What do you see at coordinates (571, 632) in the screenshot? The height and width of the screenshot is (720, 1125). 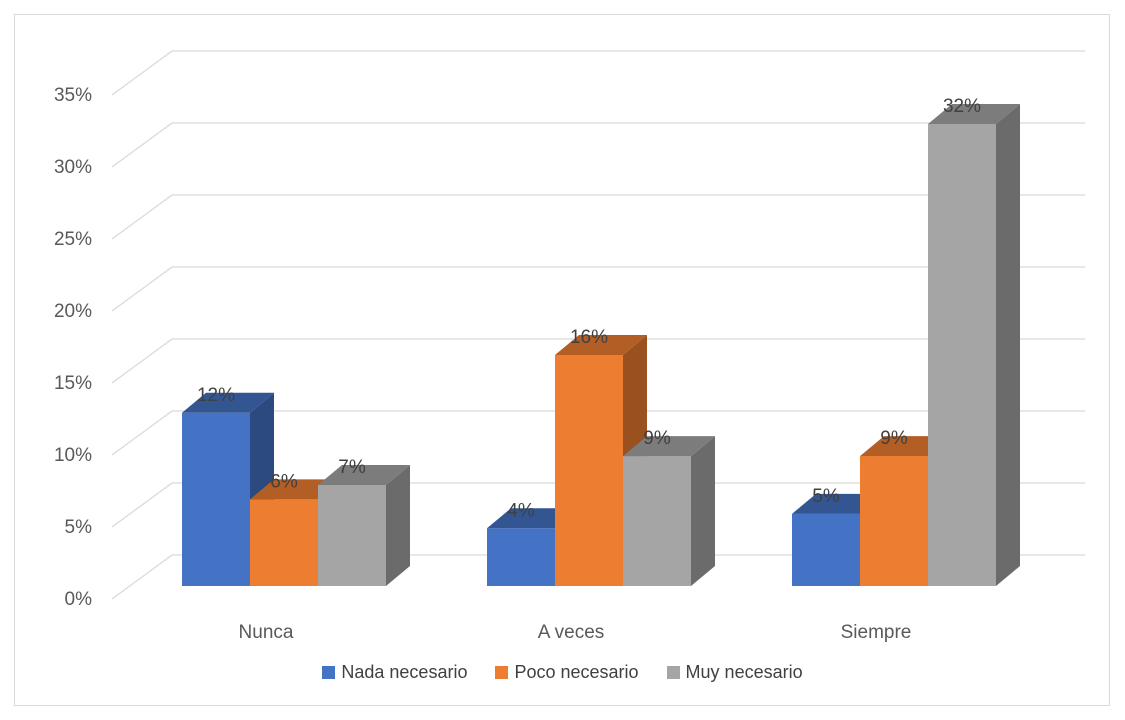 I see `x-category-label: A veces` at bounding box center [571, 632].